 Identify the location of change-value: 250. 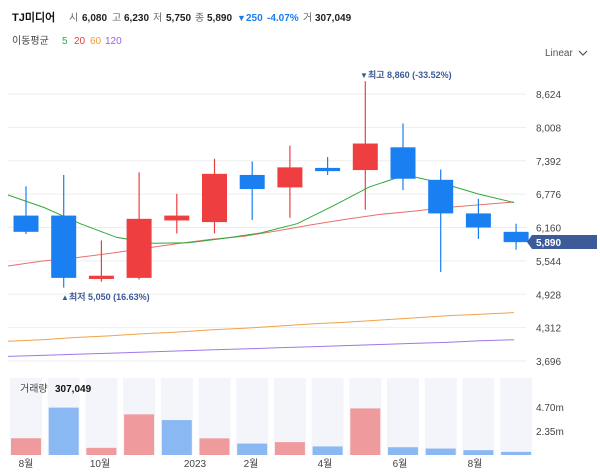
(254, 18).